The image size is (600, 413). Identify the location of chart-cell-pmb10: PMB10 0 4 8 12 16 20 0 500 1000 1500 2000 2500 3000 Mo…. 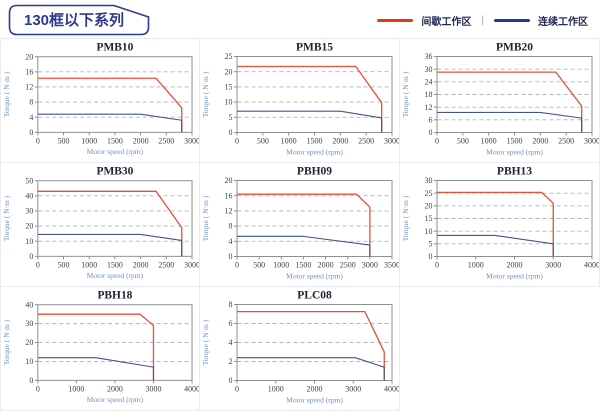
(100, 101).